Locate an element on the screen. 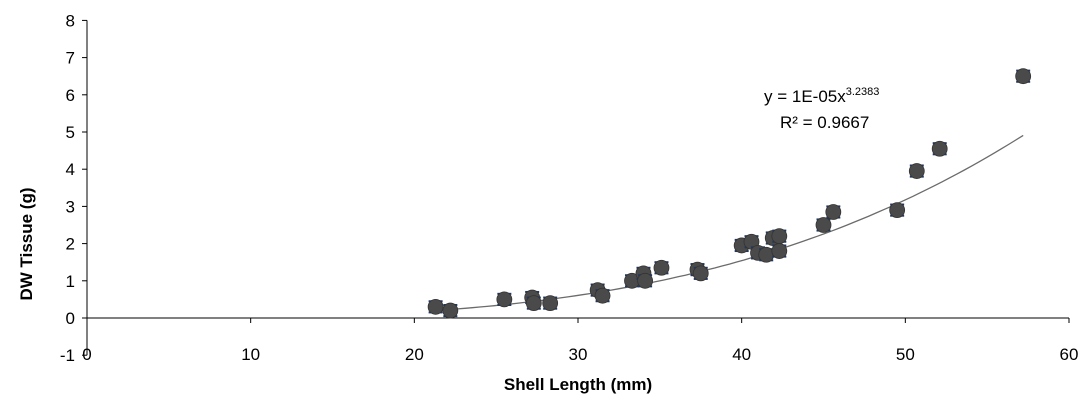 The width and height of the screenshot is (1083, 398). x-tick-label: 20 is located at coordinates (414, 354).